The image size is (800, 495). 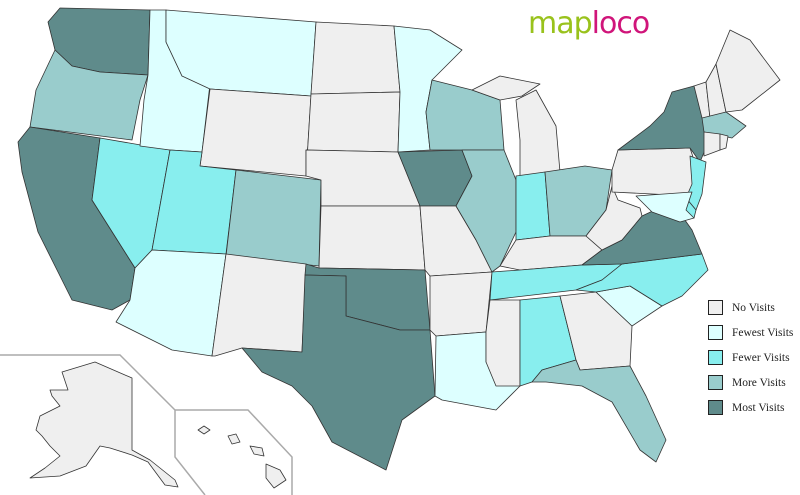 I want to click on state-nm, so click(x=259, y=305).